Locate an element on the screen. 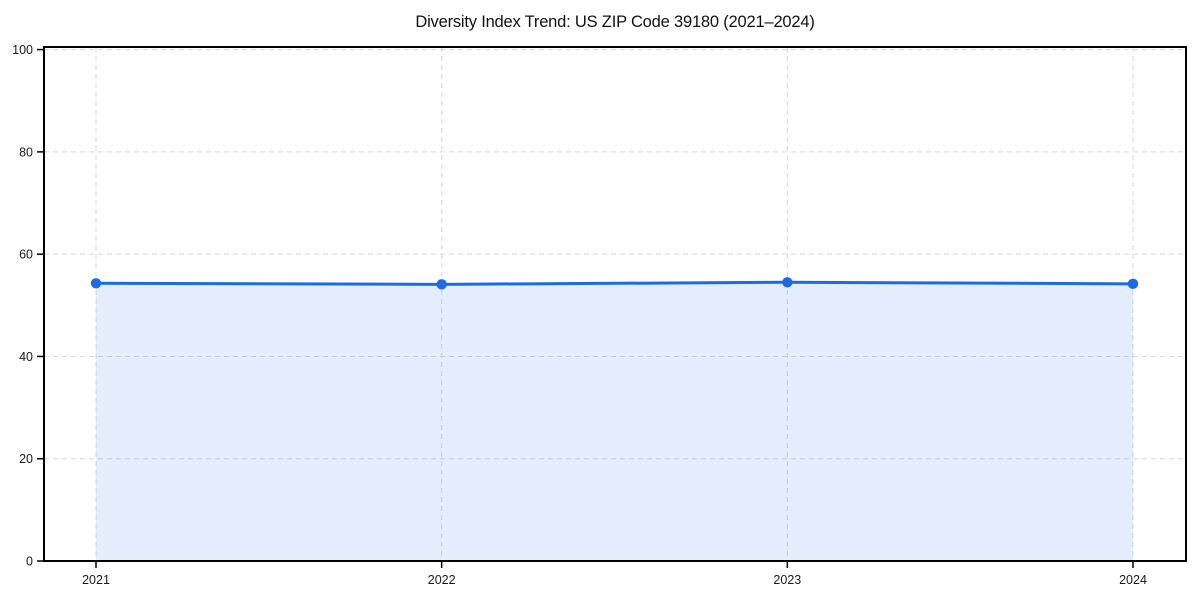 This screenshot has width=1200, height=600. y-axis-tick-label: 20 is located at coordinates (26, 459).